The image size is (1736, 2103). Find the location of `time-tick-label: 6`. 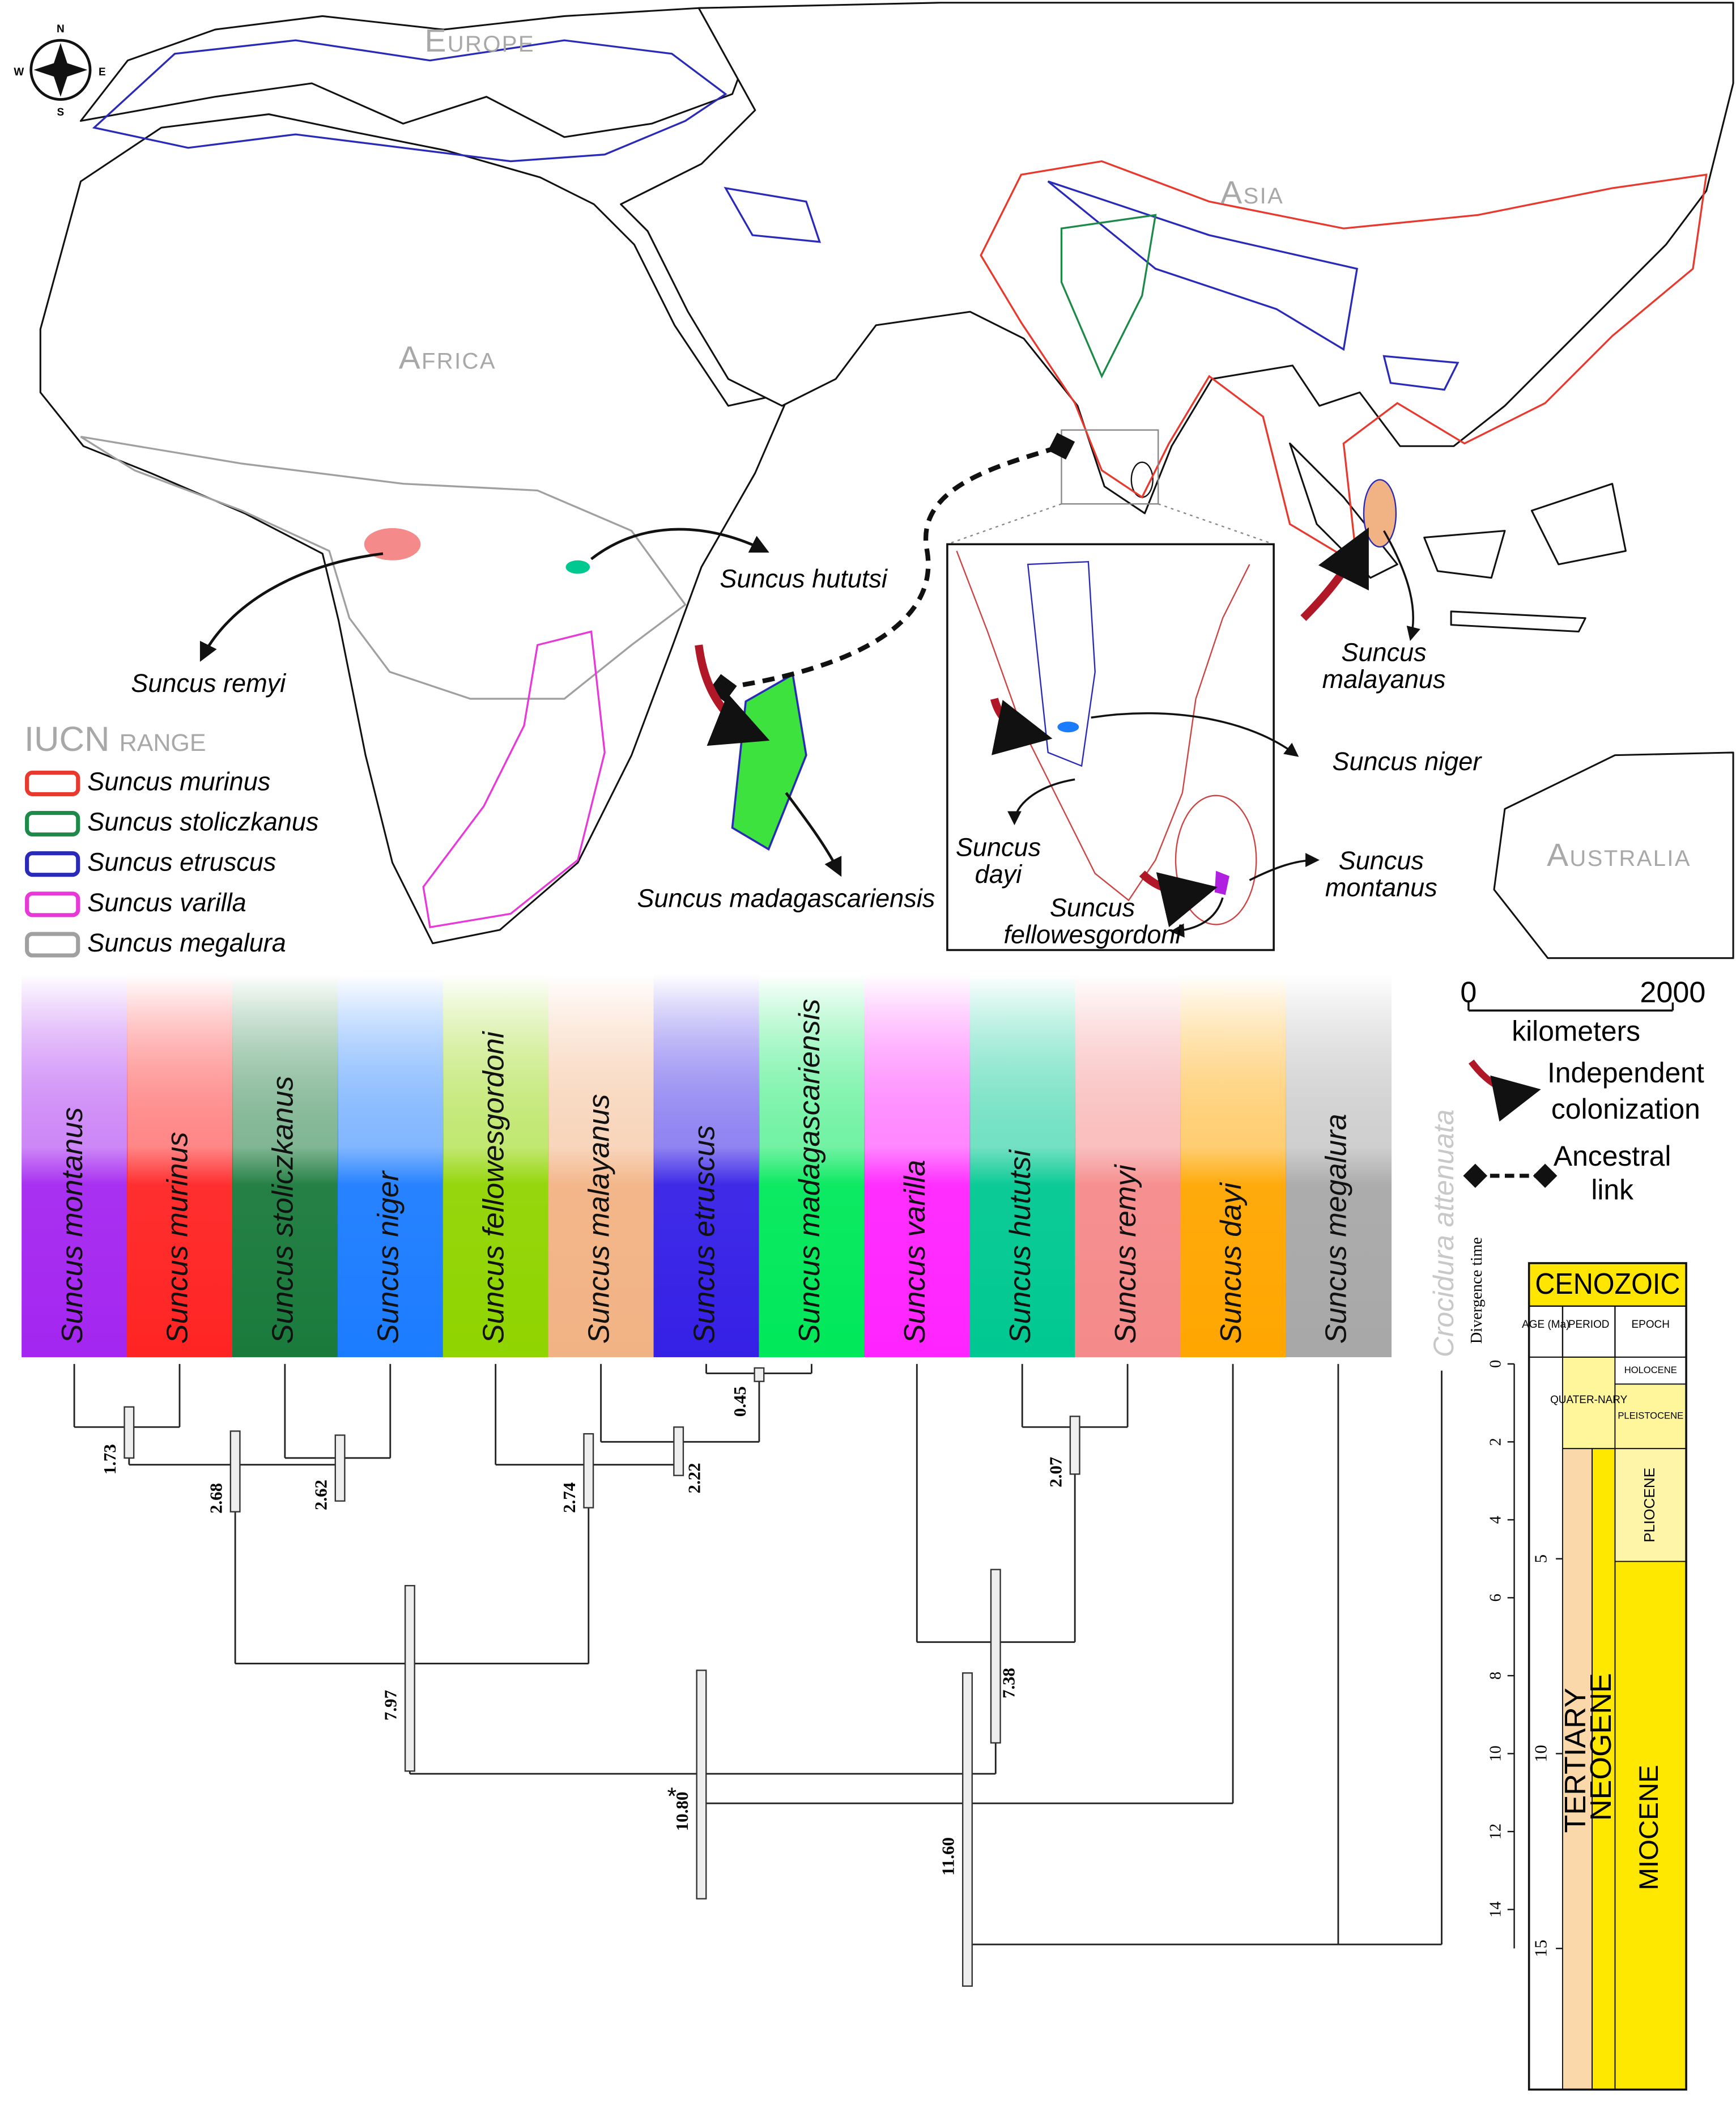

time-tick-label: 6 is located at coordinates (1495, 1597).